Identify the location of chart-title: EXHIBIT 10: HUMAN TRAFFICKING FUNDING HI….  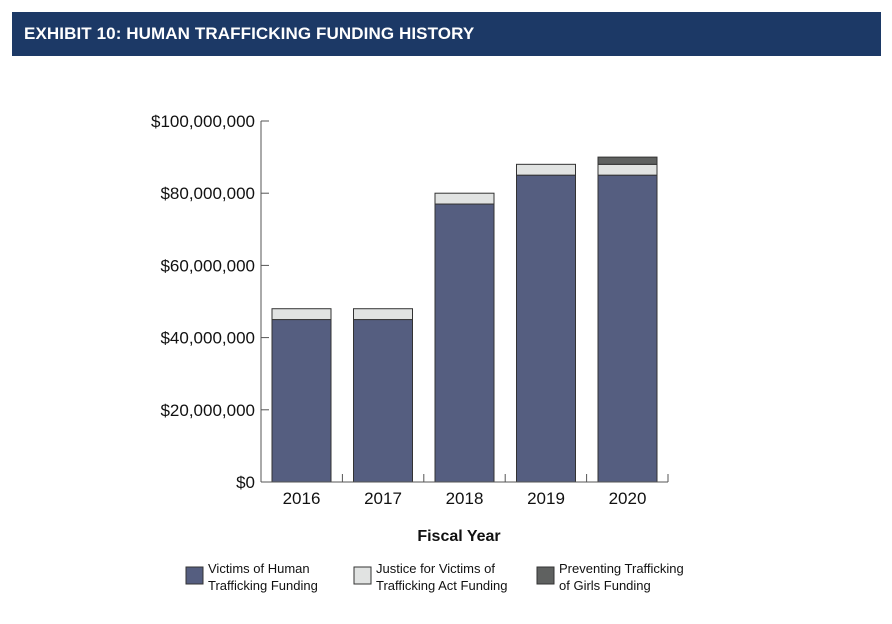
(249, 33).